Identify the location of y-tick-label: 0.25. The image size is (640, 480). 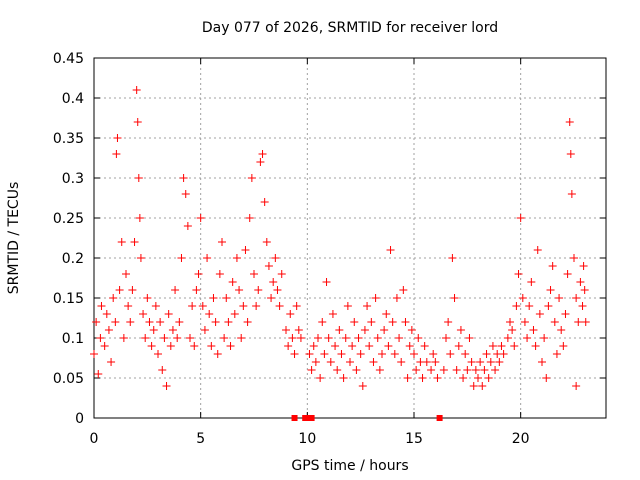
(68, 219).